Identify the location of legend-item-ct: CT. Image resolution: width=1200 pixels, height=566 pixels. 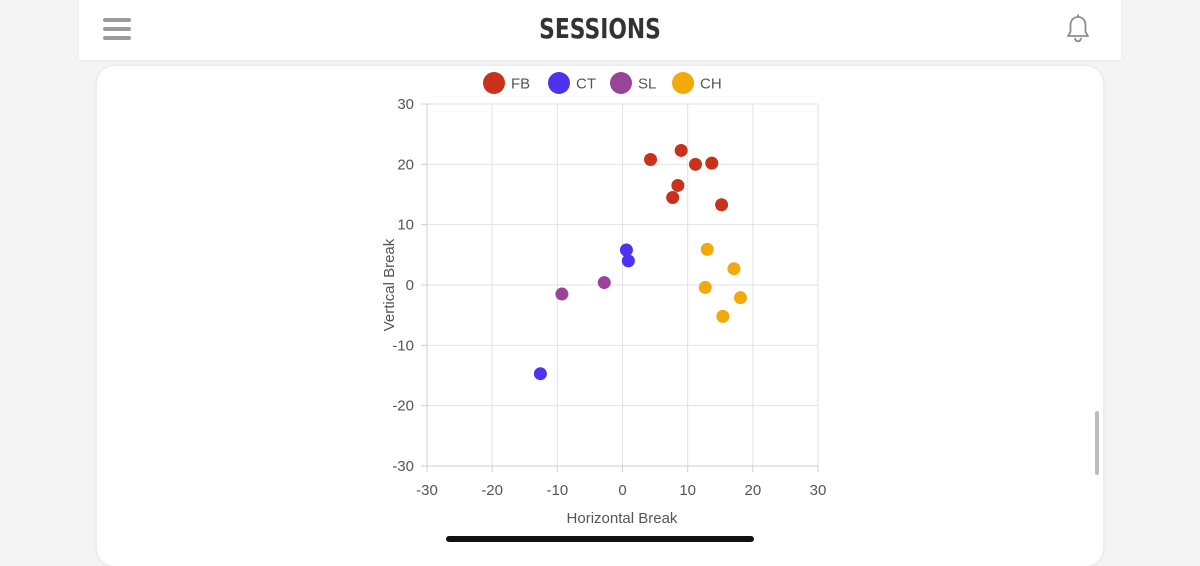
(572, 83).